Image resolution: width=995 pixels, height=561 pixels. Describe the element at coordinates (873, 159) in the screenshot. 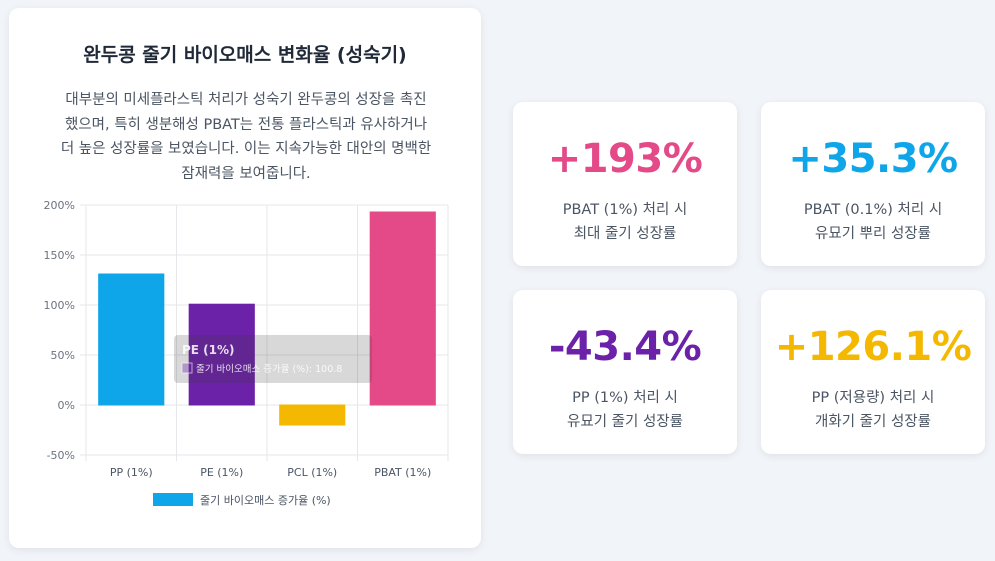

I see `stat-value: +35.3%` at that location.